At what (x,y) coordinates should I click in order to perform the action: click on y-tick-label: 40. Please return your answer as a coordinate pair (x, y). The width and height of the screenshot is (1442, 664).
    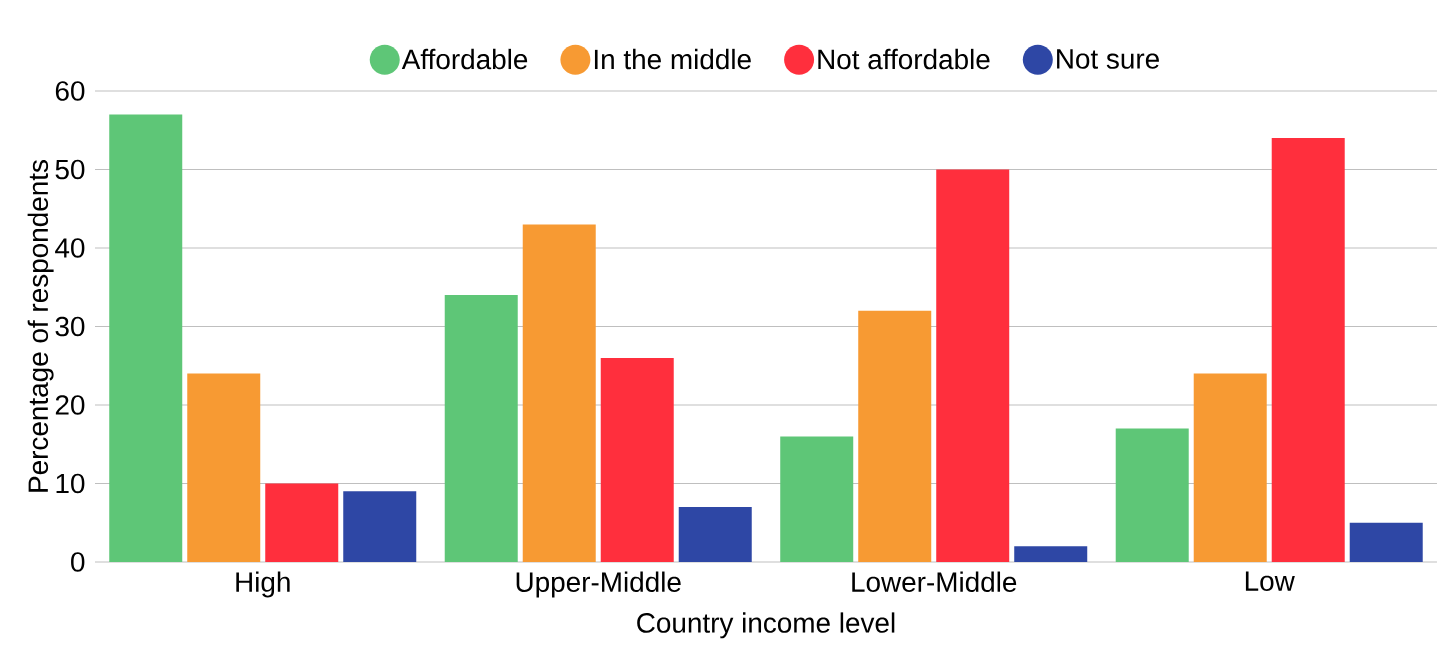
    Looking at the image, I should click on (70, 248).